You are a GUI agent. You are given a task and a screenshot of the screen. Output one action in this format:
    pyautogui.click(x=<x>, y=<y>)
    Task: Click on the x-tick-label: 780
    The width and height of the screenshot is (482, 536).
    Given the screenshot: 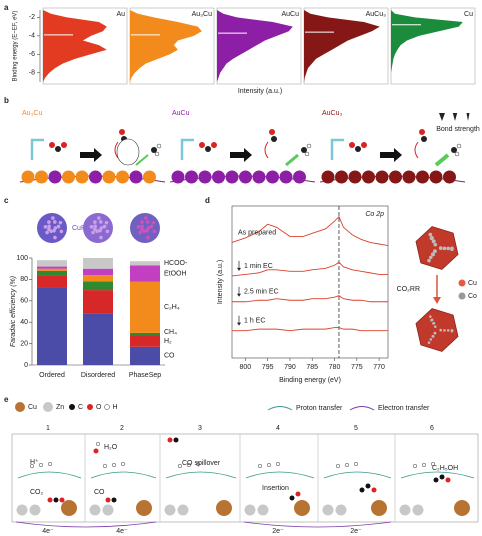 What is the action you would take?
    pyautogui.click(x=335, y=367)
    